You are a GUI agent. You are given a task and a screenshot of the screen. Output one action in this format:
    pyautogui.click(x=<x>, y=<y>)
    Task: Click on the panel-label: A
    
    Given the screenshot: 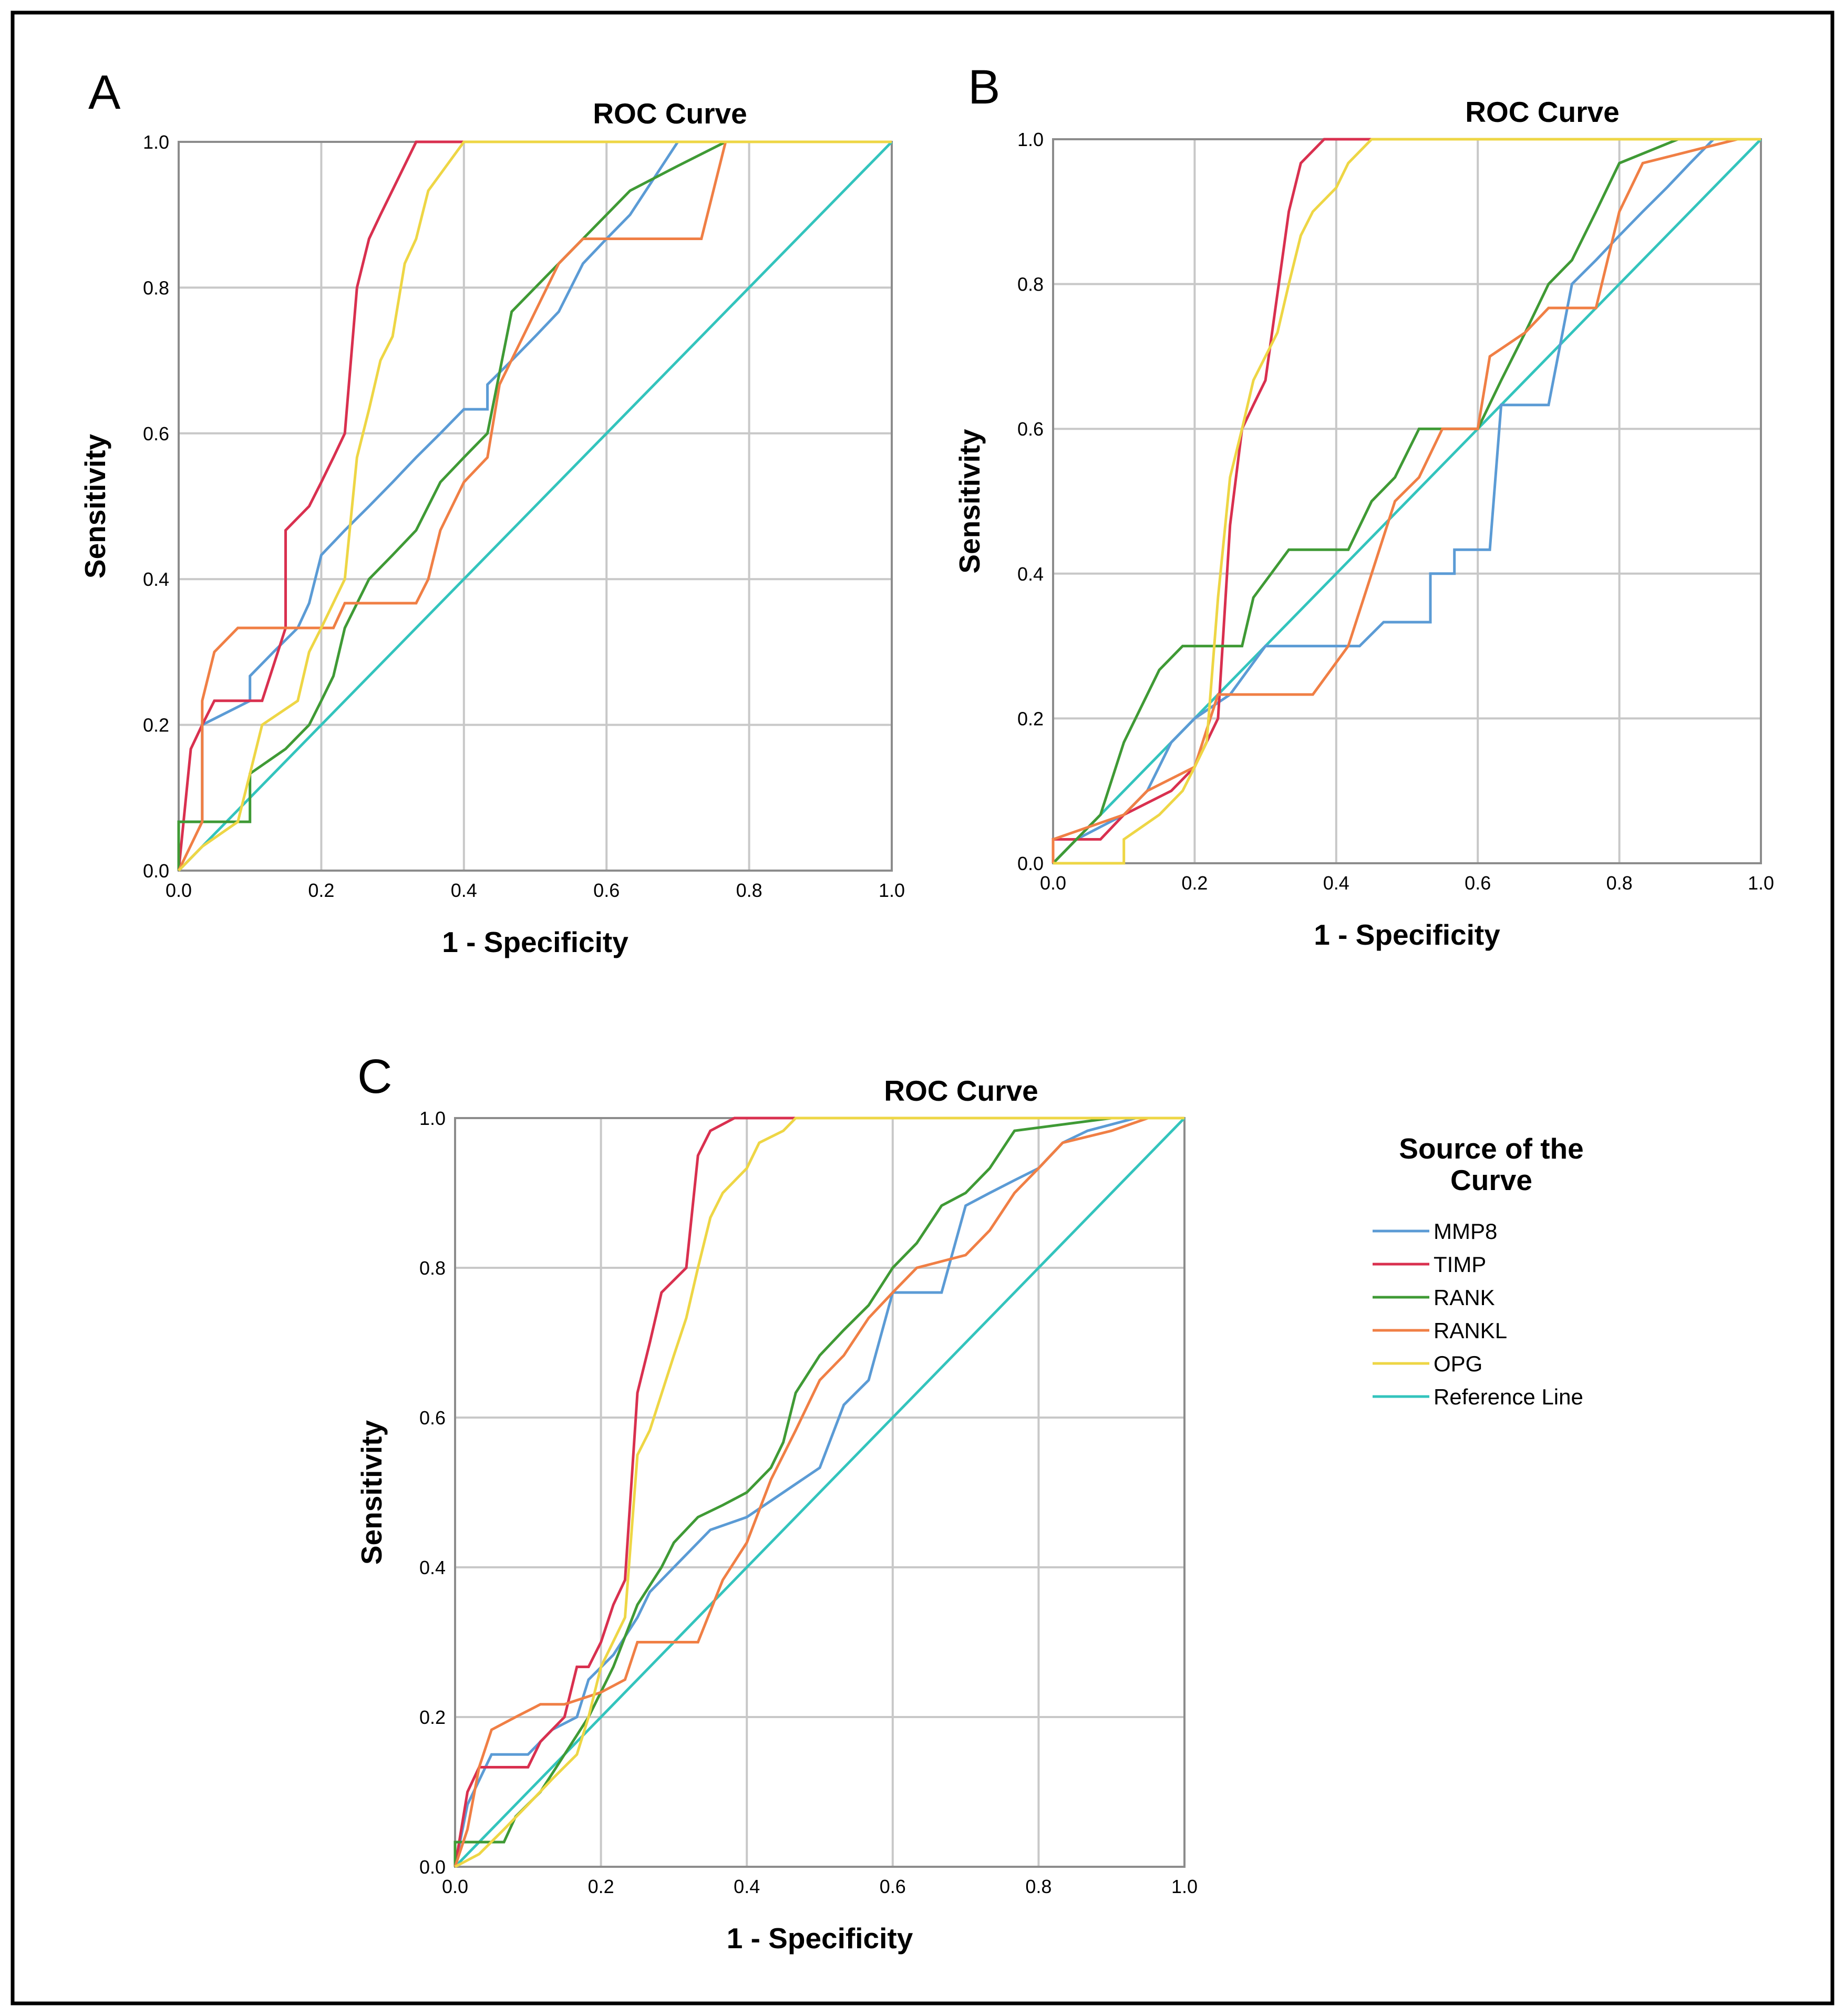 What is the action you would take?
    pyautogui.click(x=104, y=92)
    